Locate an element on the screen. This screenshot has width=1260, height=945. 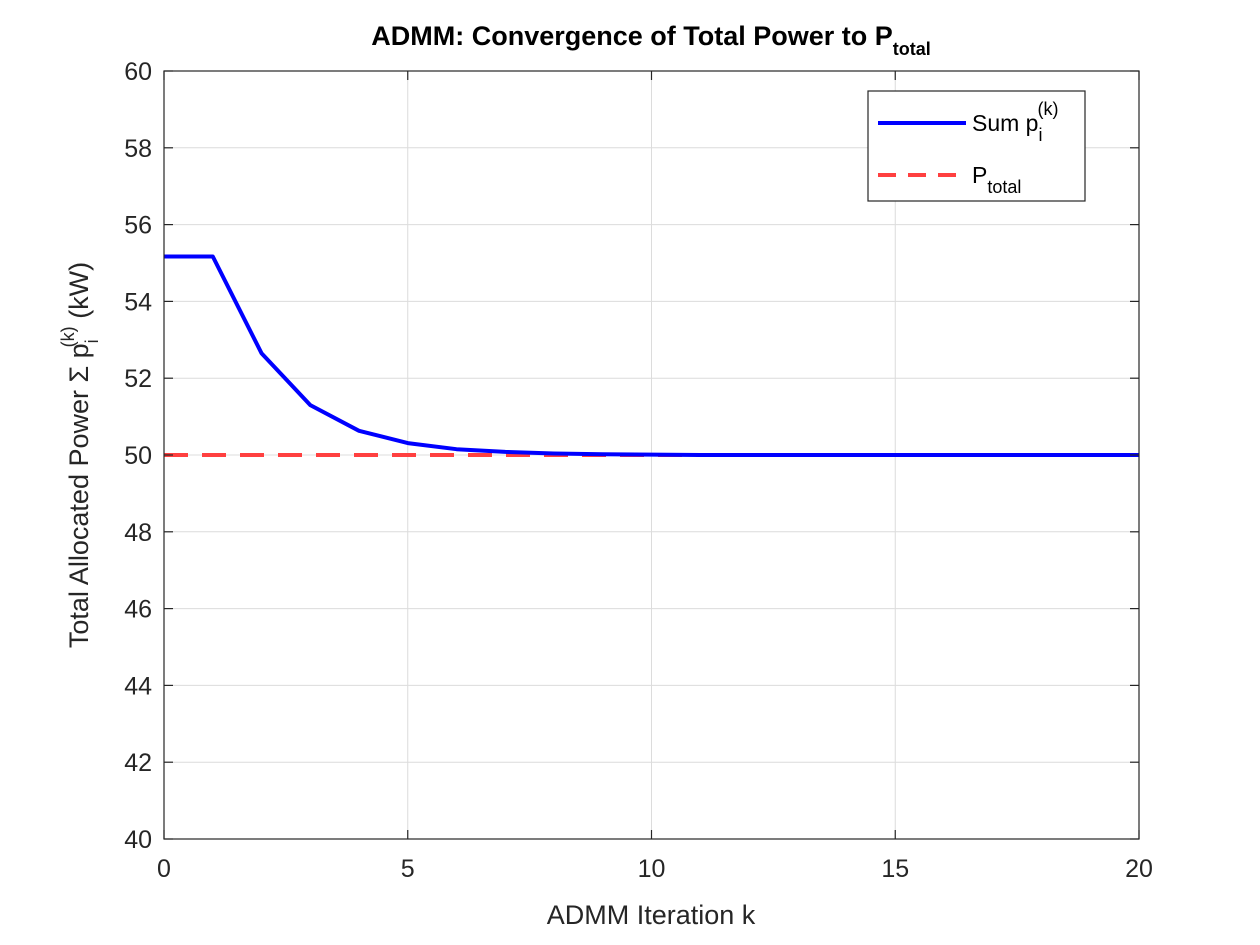
x-tick-label: 0 is located at coordinates (164, 869).